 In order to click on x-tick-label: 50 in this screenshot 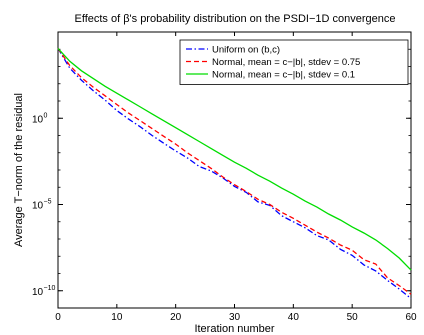, I will do `click(353, 317)`.